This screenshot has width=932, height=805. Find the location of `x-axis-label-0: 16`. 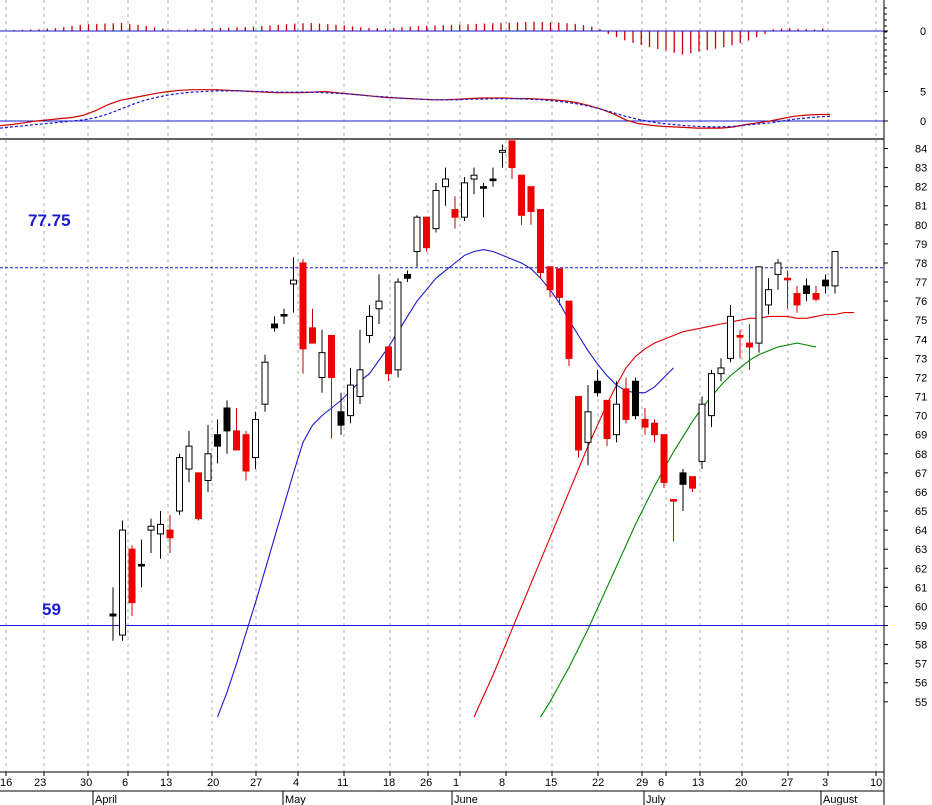

x-axis-label-0: 16 is located at coordinates (6, 783).